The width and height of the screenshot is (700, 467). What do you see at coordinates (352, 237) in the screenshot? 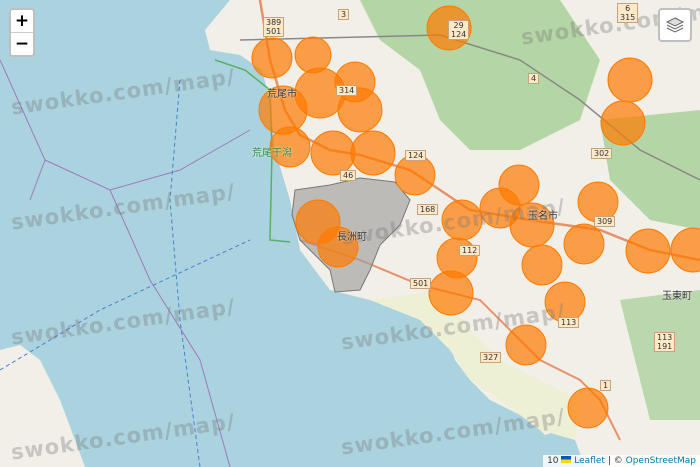
I see `place-label-nagasu: 長洲町` at bounding box center [352, 237].